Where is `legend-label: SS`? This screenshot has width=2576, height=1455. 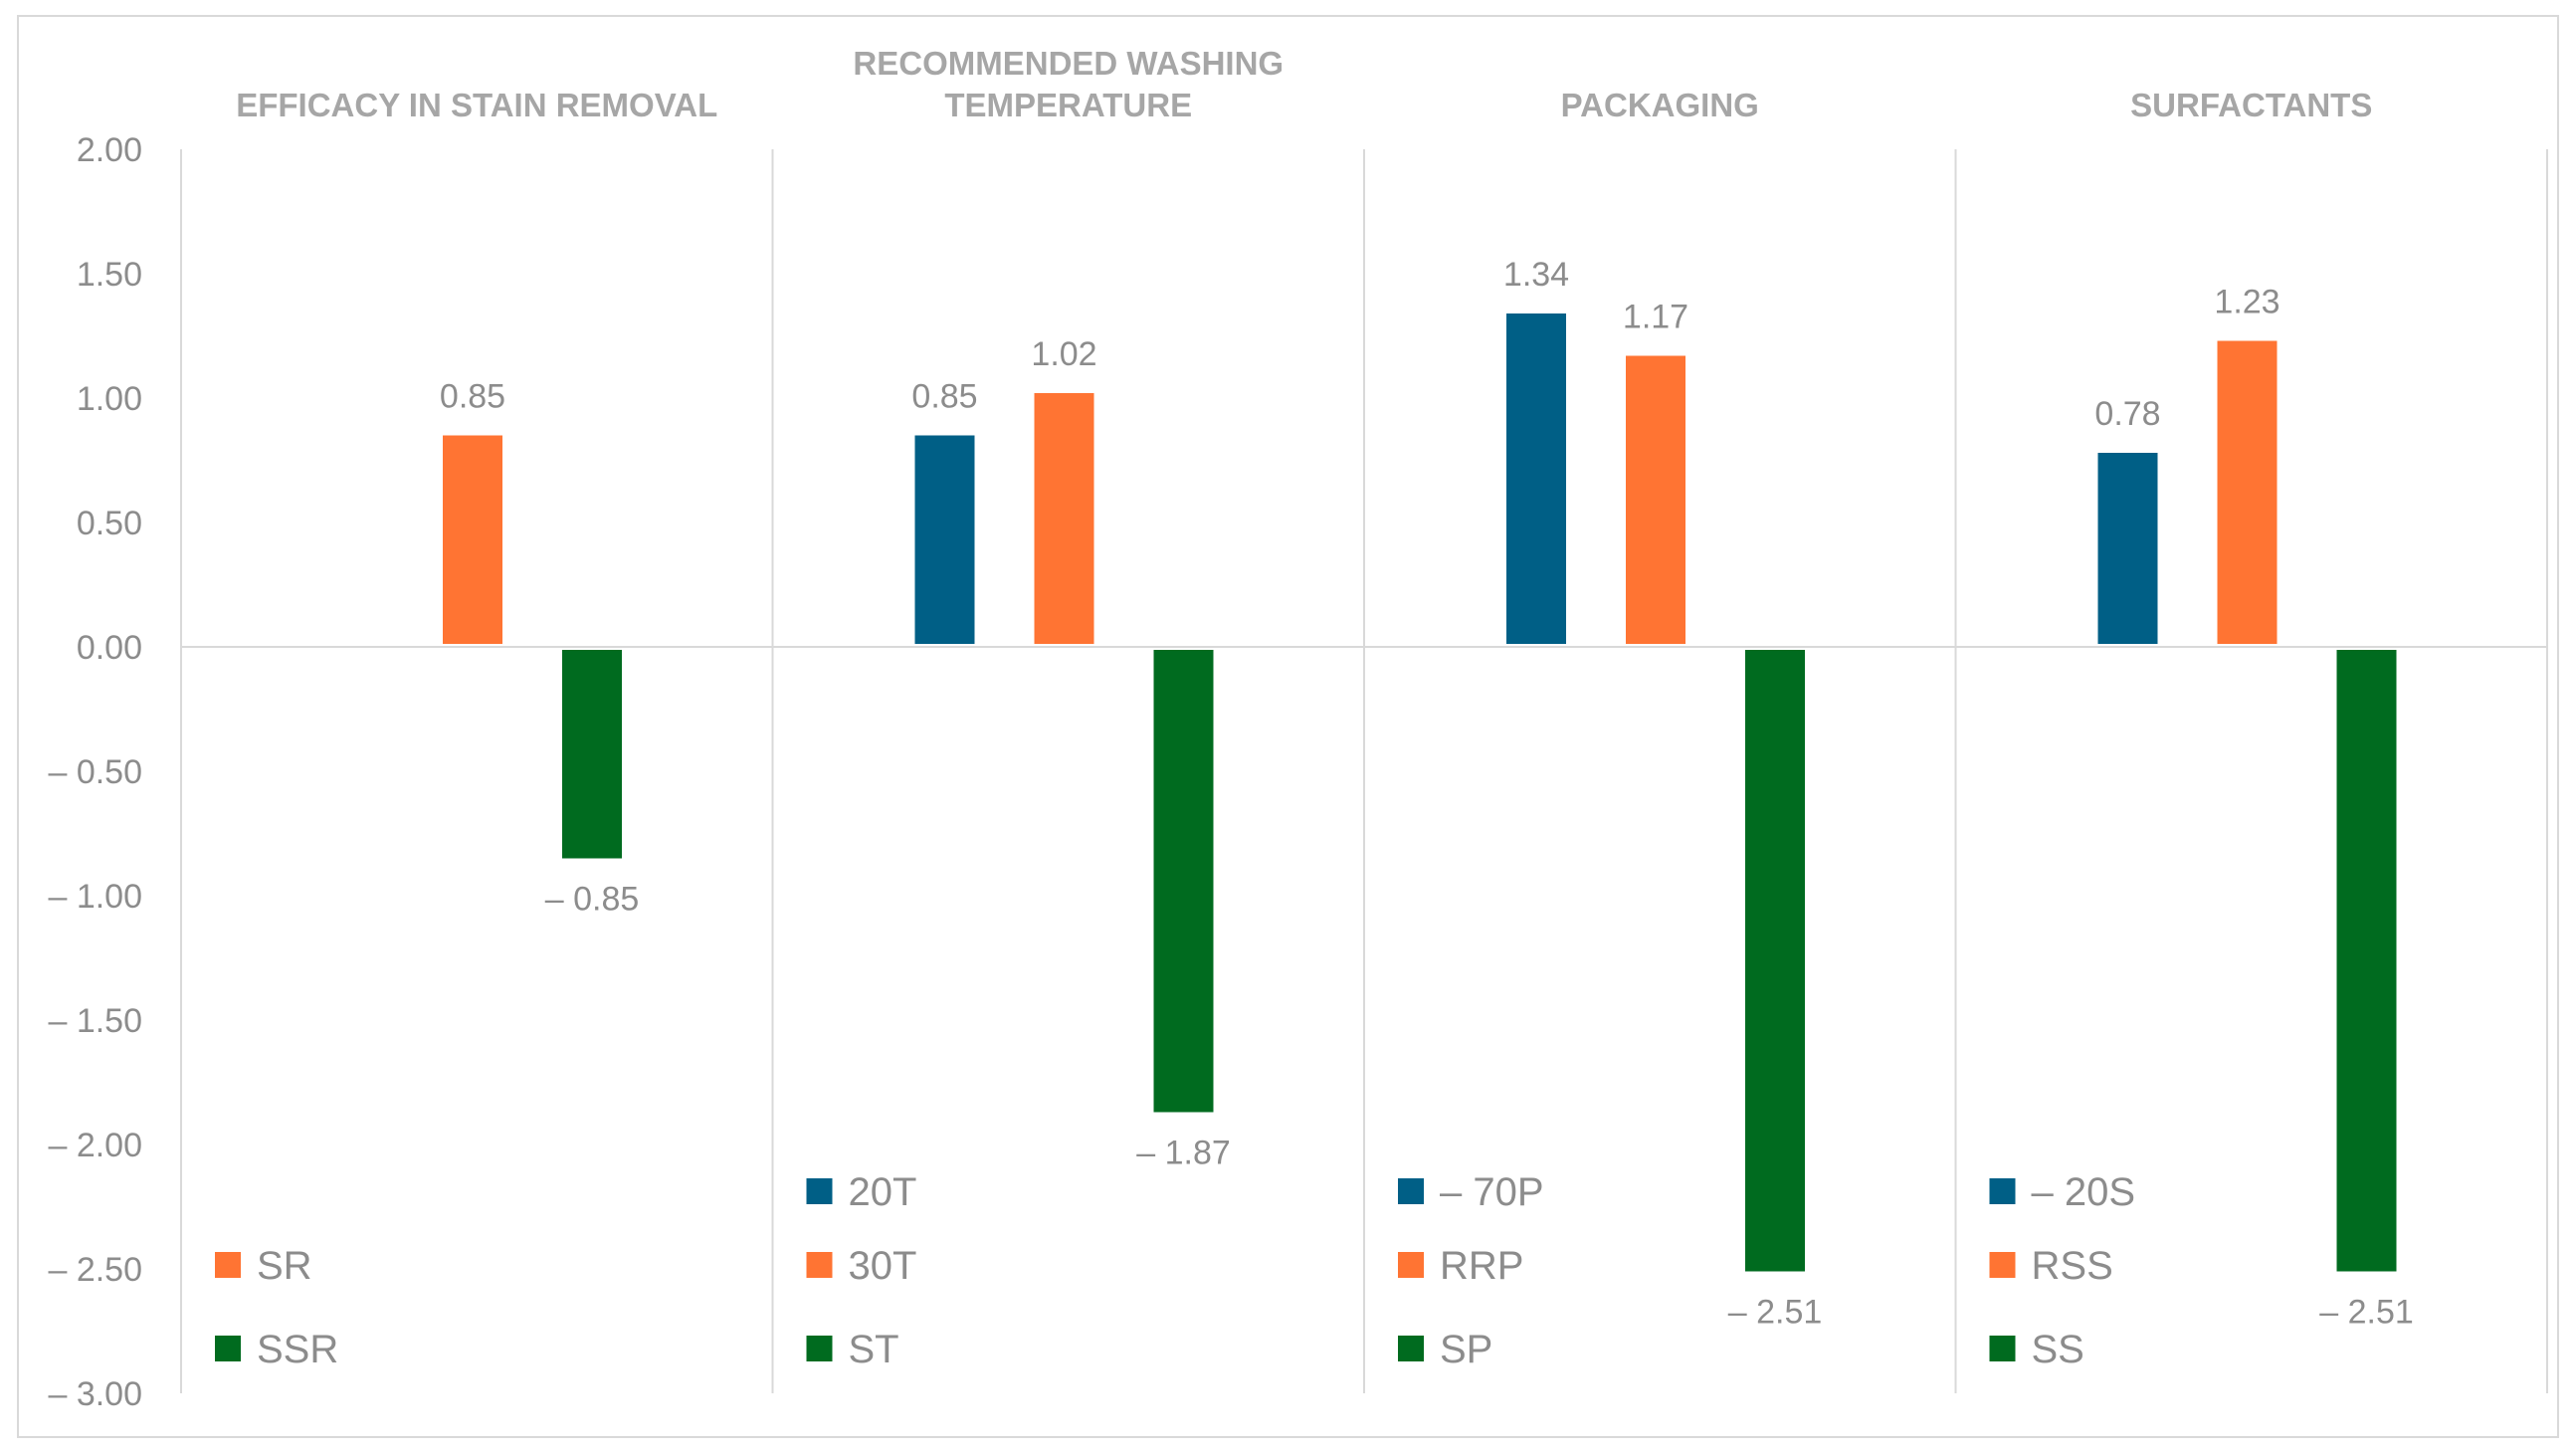 legend-label: SS is located at coordinates (2058, 1349).